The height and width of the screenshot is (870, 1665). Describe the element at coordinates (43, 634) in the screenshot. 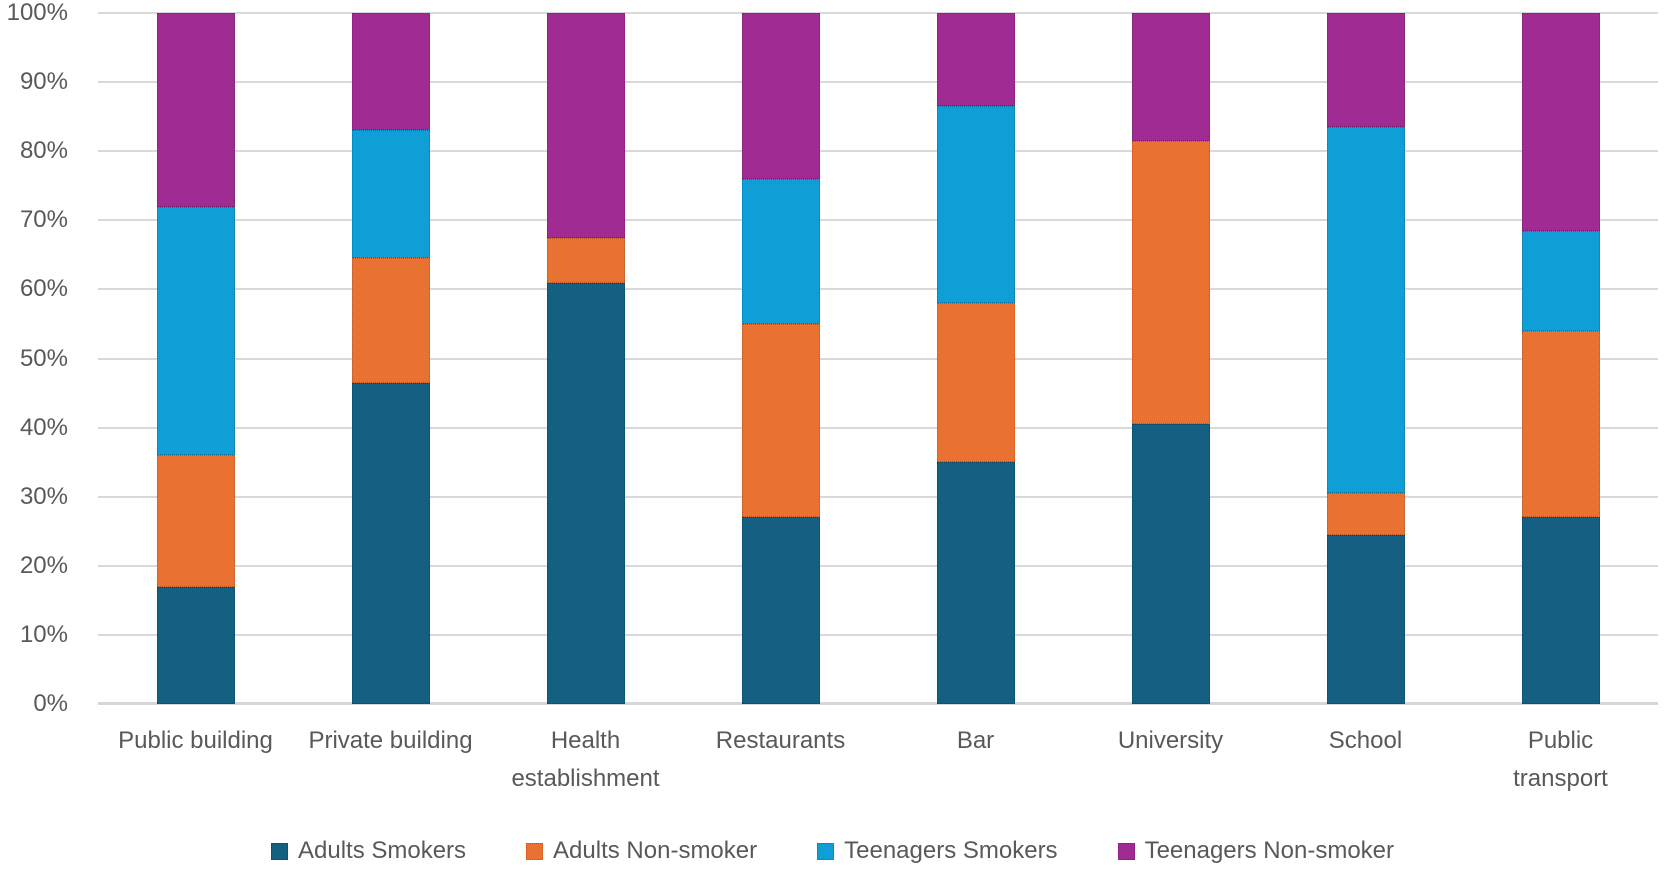

I see `y-axis-tick-label: 10%` at that location.